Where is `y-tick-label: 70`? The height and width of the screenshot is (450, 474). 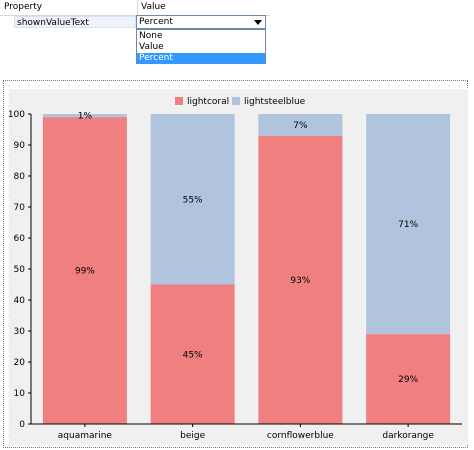 y-tick-label: 70 is located at coordinates (20, 208).